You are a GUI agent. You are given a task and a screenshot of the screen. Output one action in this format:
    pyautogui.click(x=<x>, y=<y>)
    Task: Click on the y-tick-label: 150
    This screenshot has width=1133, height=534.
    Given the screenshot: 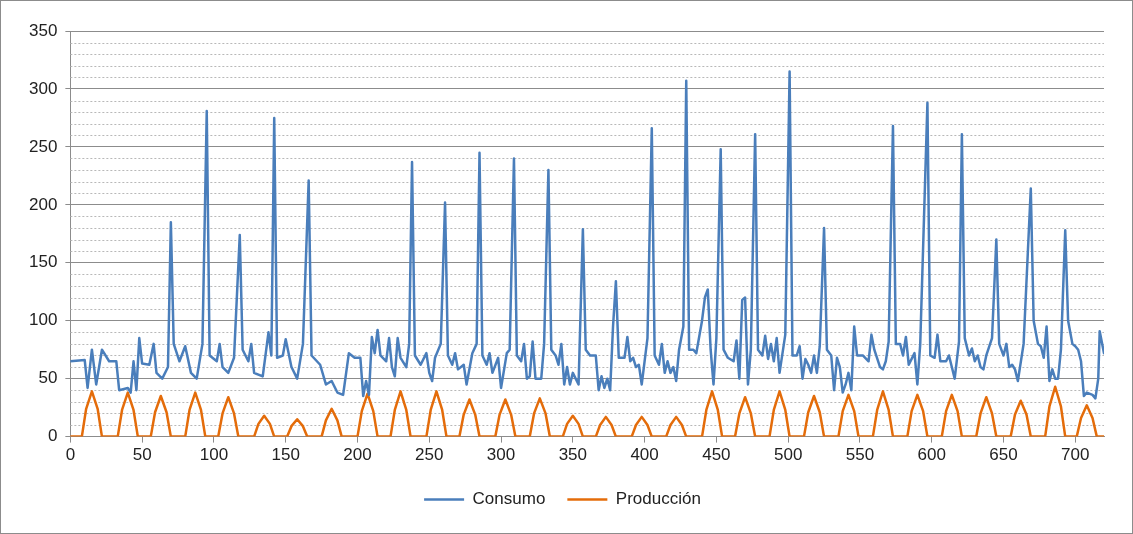 What is the action you would take?
    pyautogui.click(x=43, y=262)
    